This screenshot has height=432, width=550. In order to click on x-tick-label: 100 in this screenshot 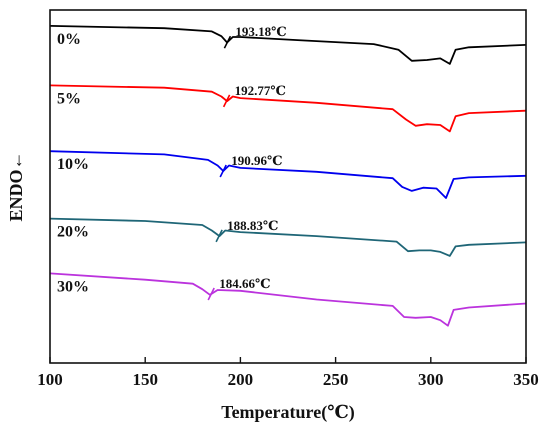, I will do `click(50, 379)`.